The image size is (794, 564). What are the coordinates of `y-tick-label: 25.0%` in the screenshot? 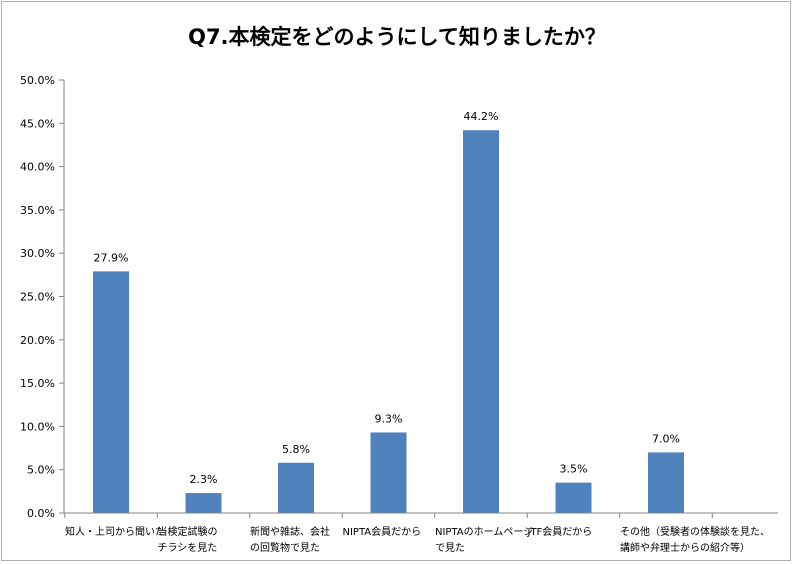 It's located at (37, 297).